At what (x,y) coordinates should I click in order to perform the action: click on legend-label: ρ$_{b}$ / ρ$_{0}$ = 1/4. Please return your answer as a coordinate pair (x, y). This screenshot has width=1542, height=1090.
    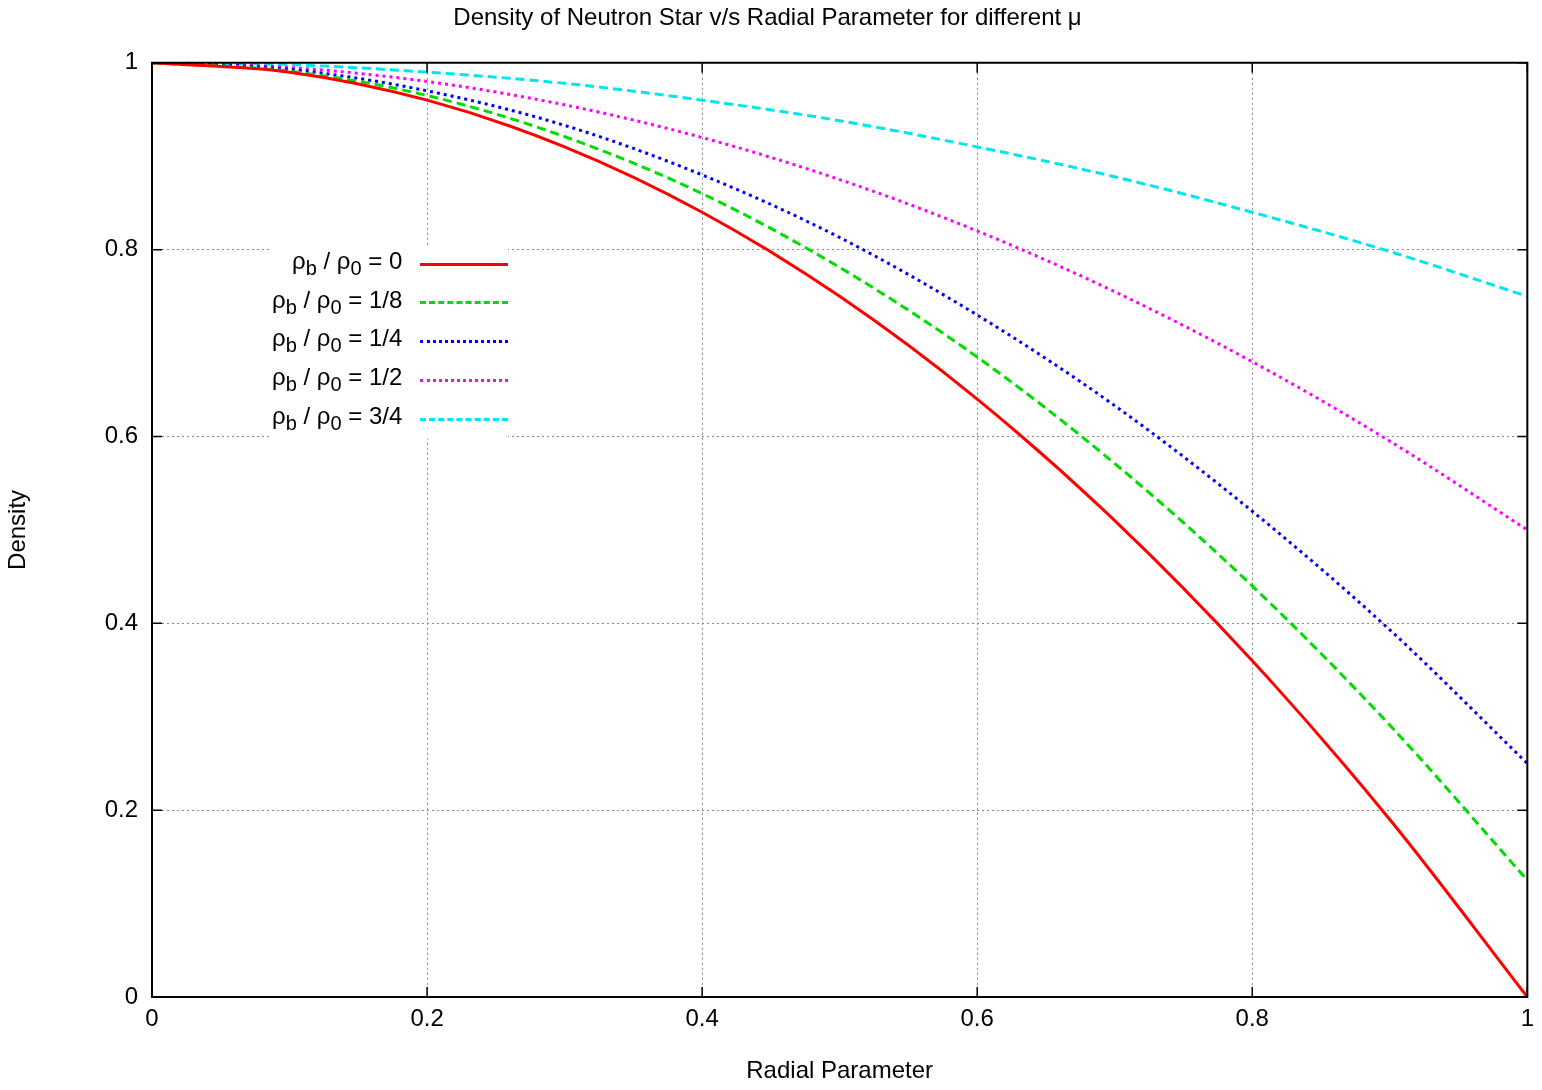
    Looking at the image, I should click on (337, 341).